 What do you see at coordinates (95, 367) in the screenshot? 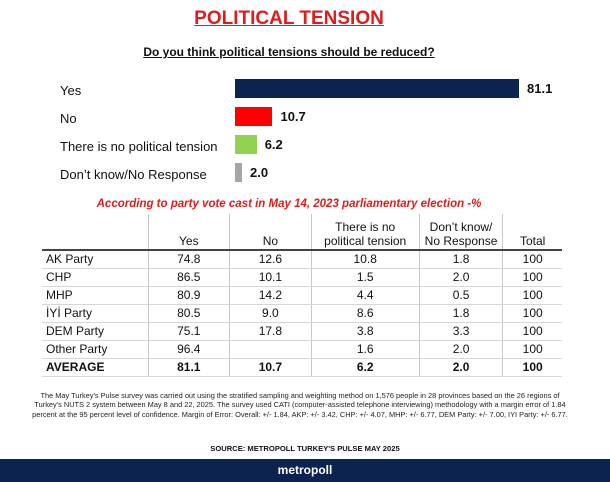
I see `table-cell: AVERAGE` at bounding box center [95, 367].